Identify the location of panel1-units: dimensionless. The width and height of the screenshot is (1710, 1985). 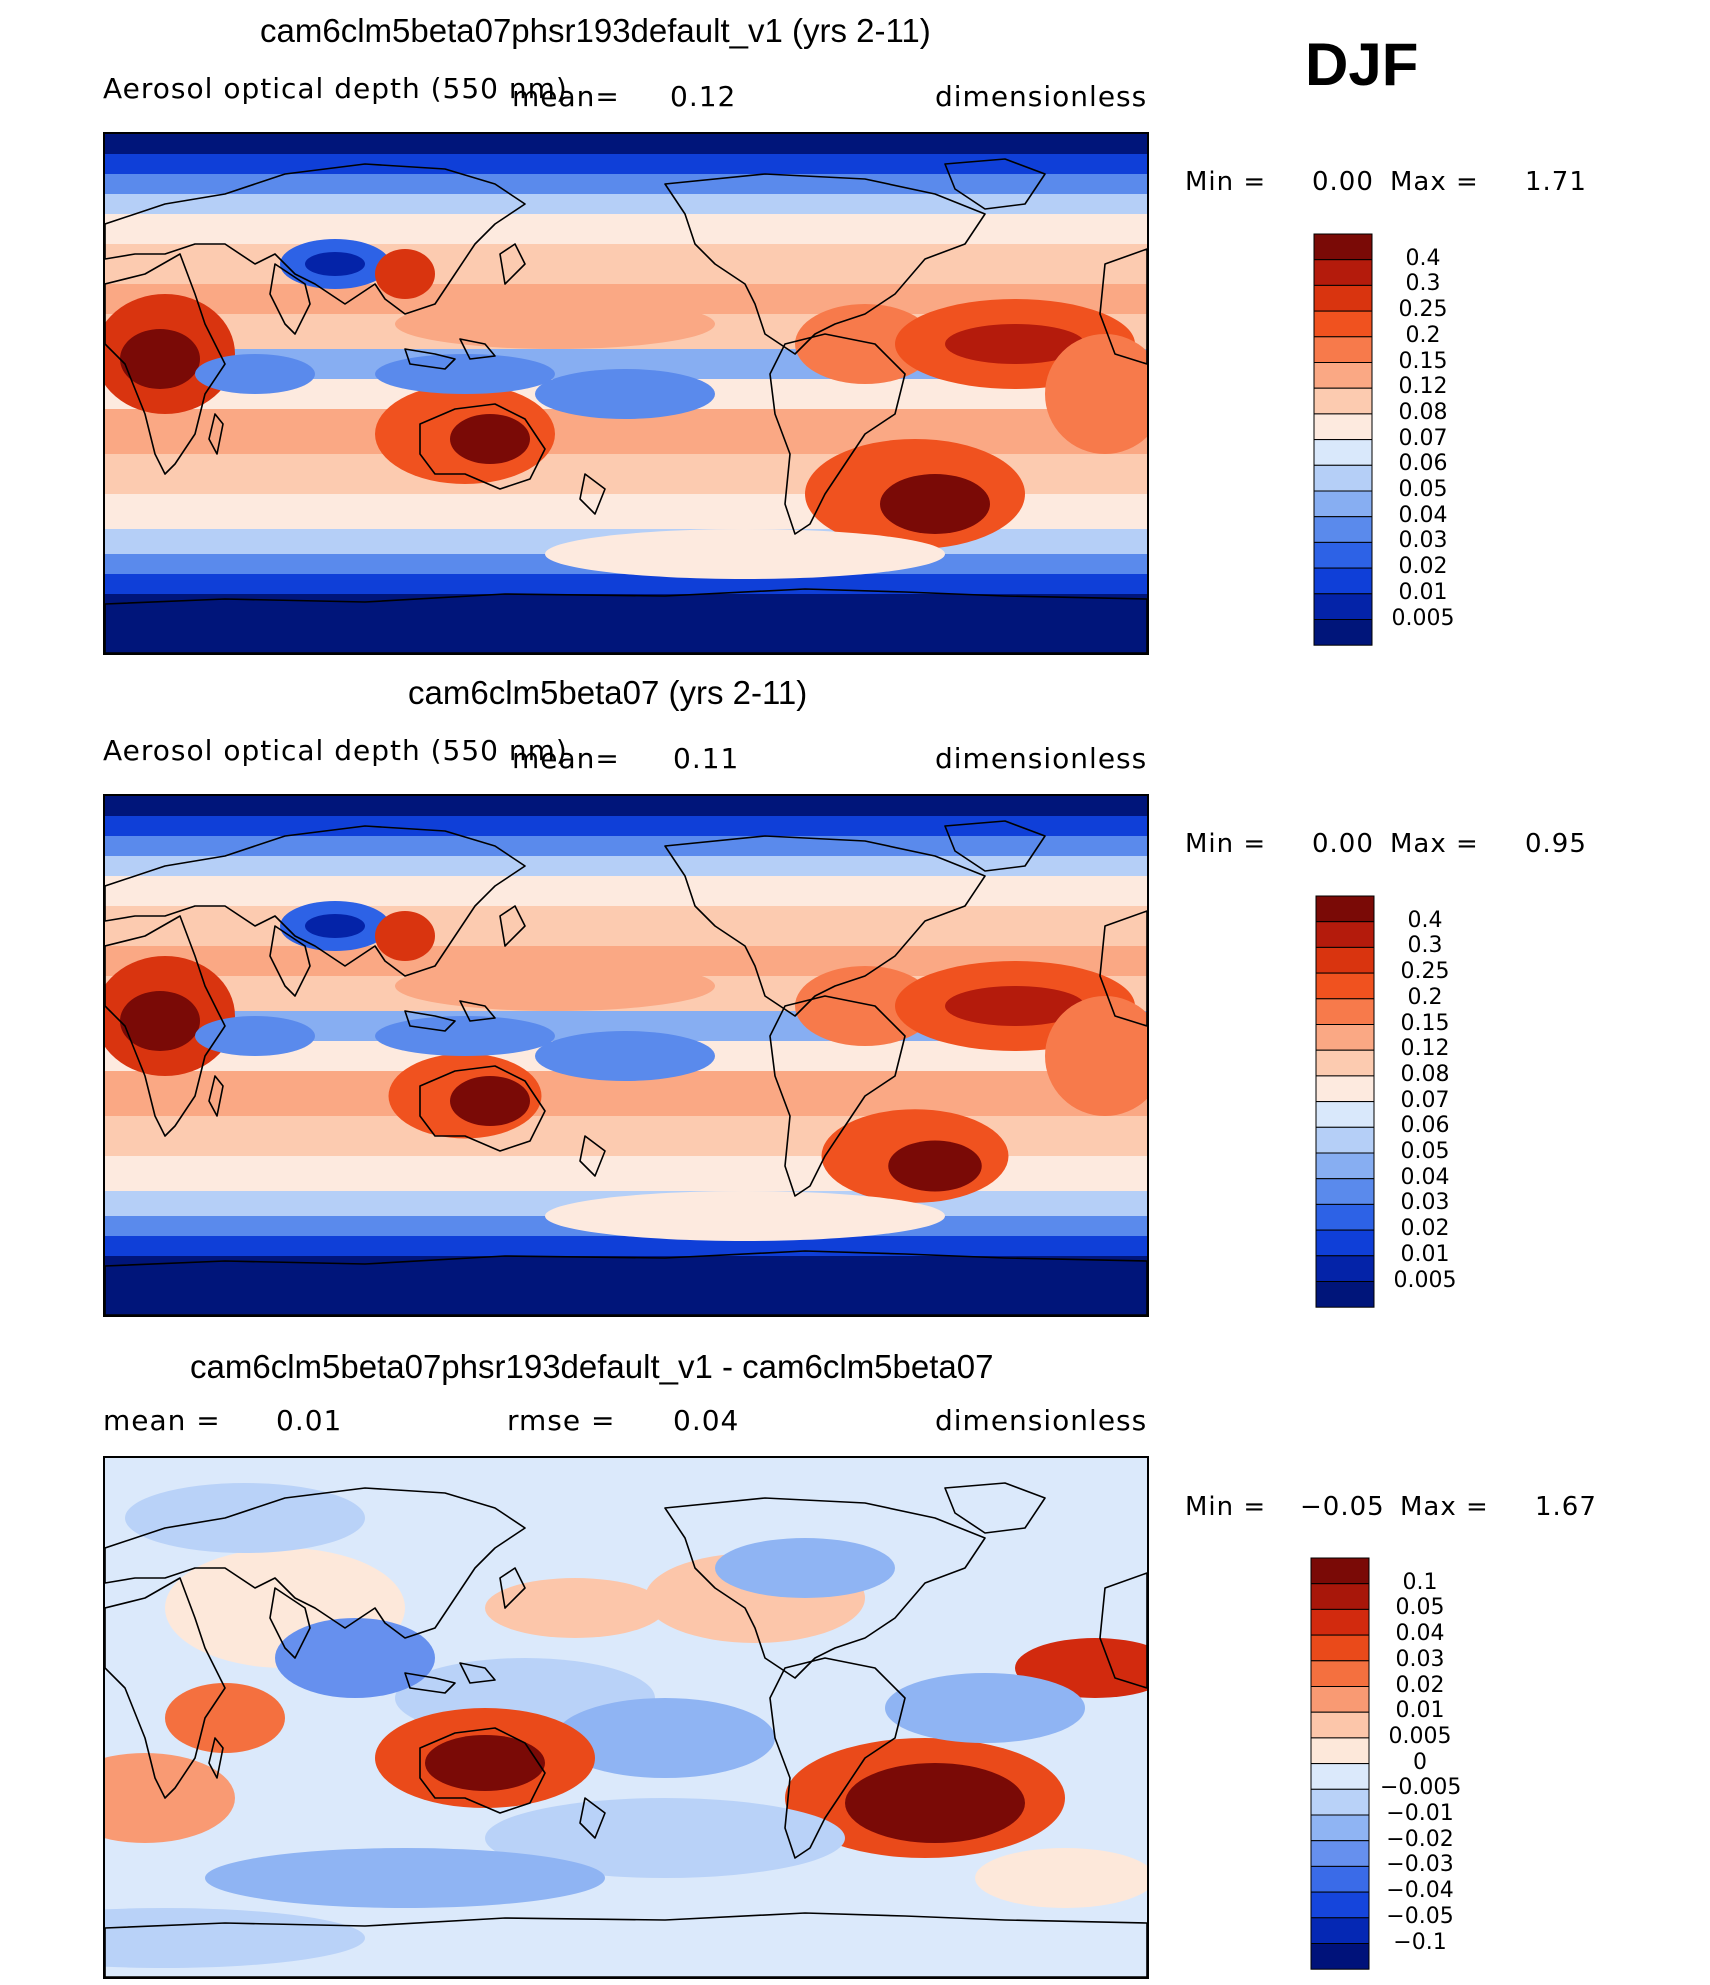
(1041, 96).